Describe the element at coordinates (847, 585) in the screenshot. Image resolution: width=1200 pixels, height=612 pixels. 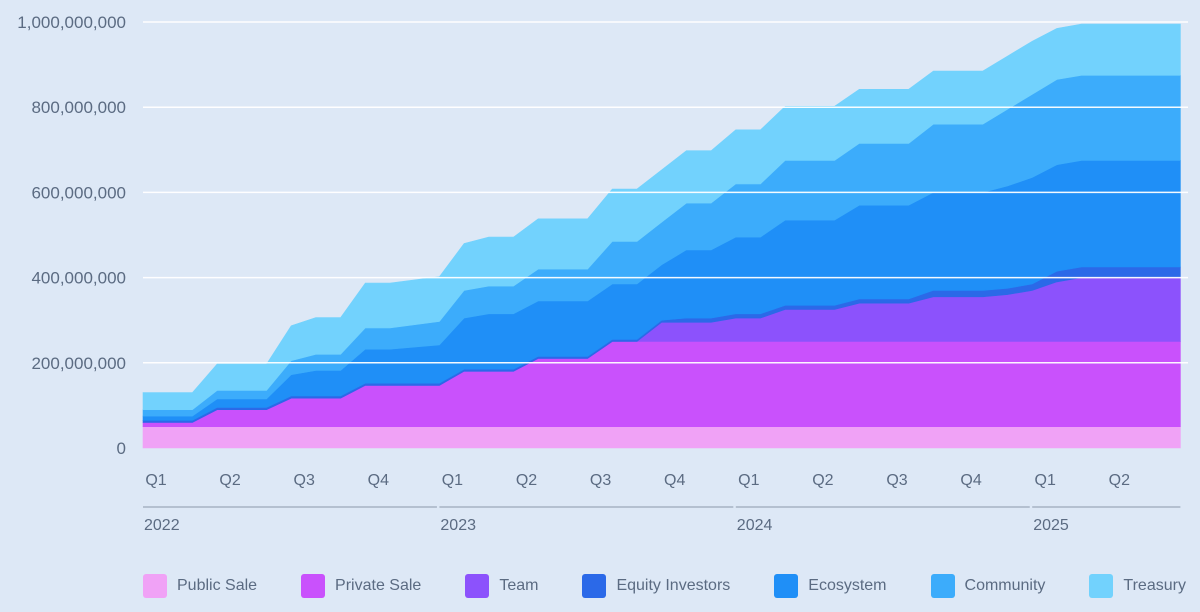
I see `legend-label: Ecosystem` at that location.